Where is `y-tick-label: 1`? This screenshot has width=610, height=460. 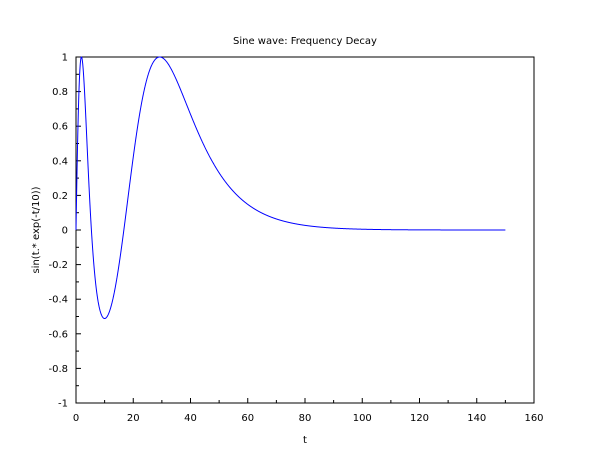
y-tick-label: 1 is located at coordinates (65, 58).